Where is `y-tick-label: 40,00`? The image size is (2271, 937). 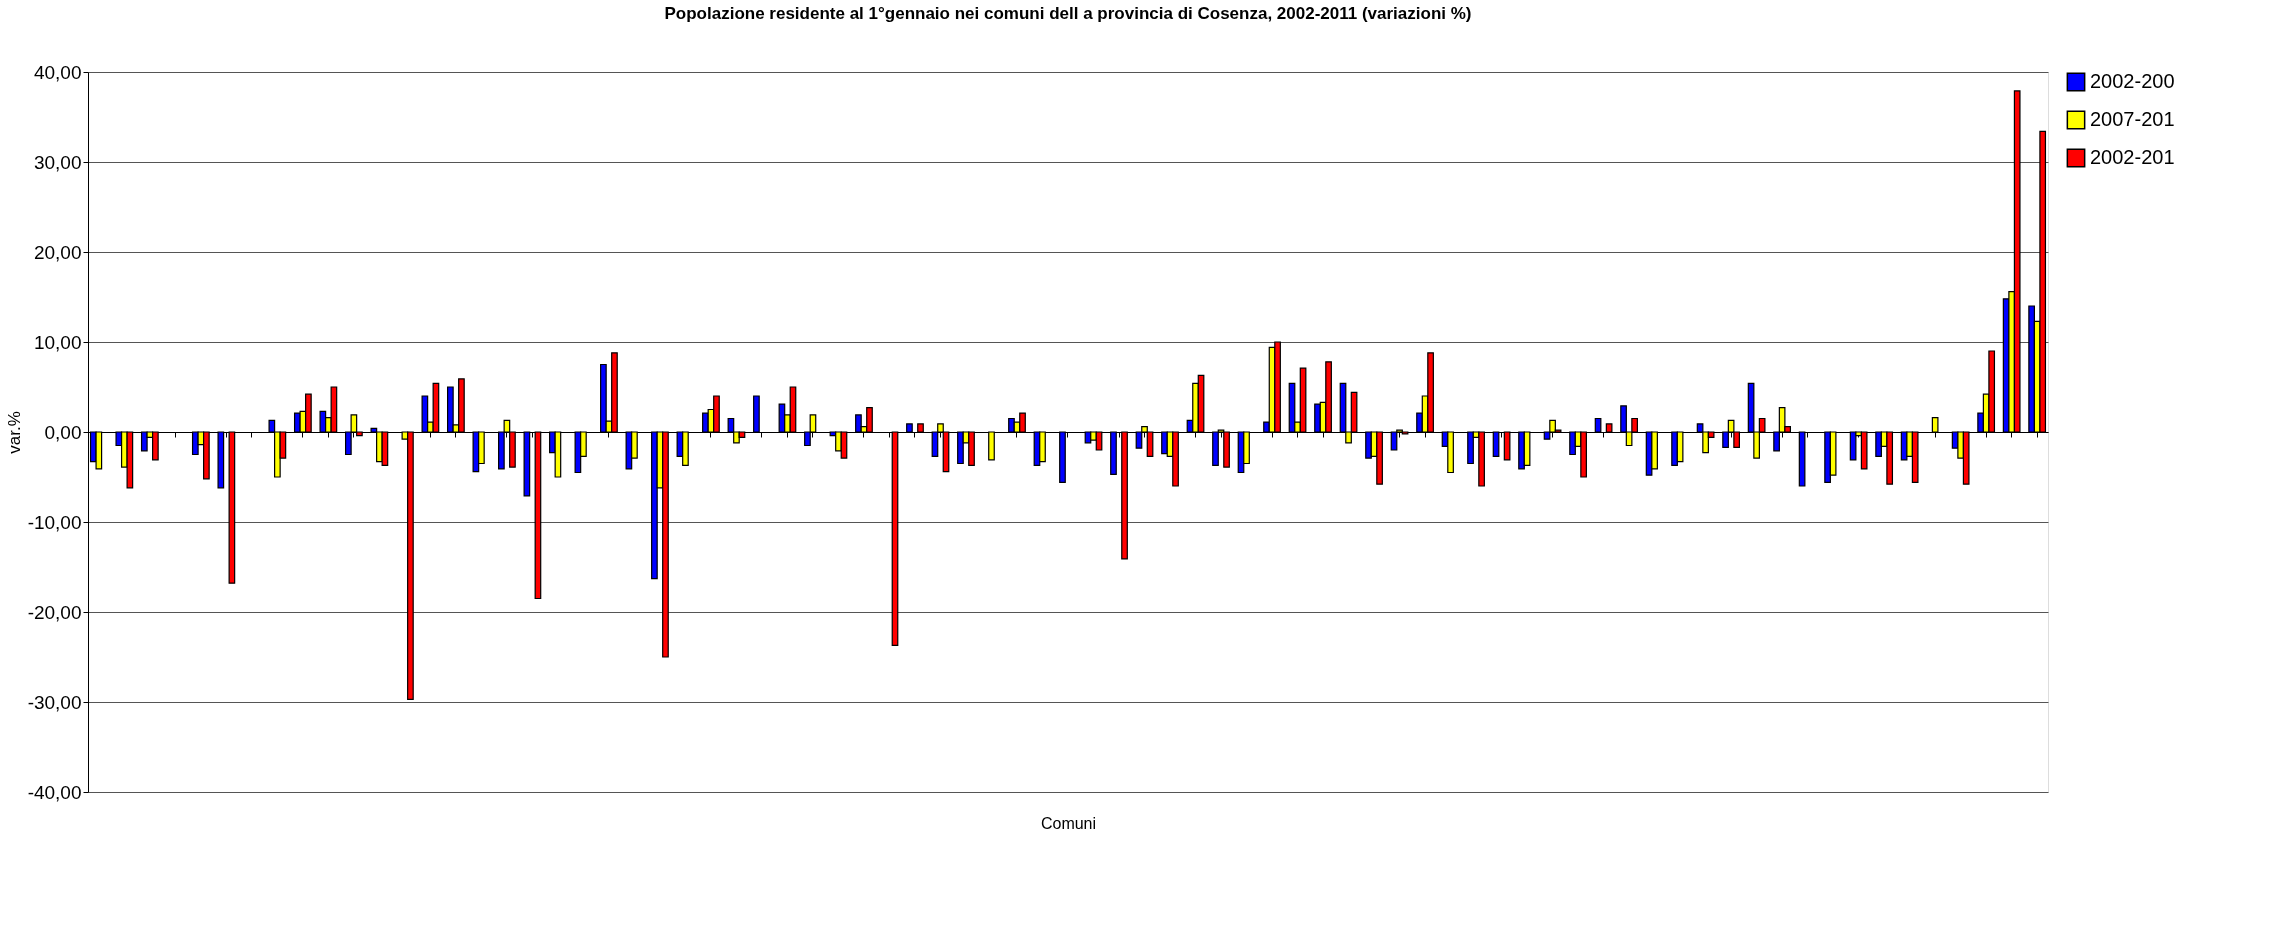 y-tick-label: 40,00 is located at coordinates (57, 72).